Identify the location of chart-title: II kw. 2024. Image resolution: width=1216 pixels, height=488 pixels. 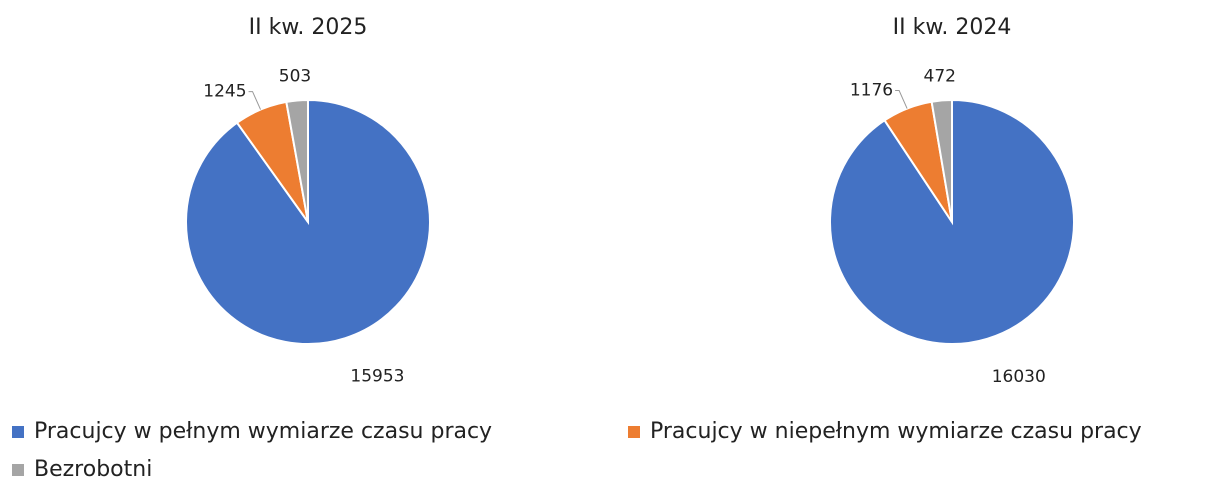
(952, 27).